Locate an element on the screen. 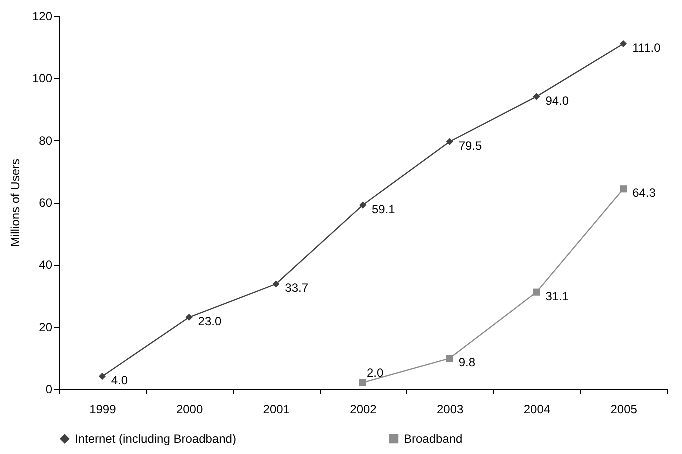 The width and height of the screenshot is (682, 454). x-tick-label: 2004 is located at coordinates (537, 409).